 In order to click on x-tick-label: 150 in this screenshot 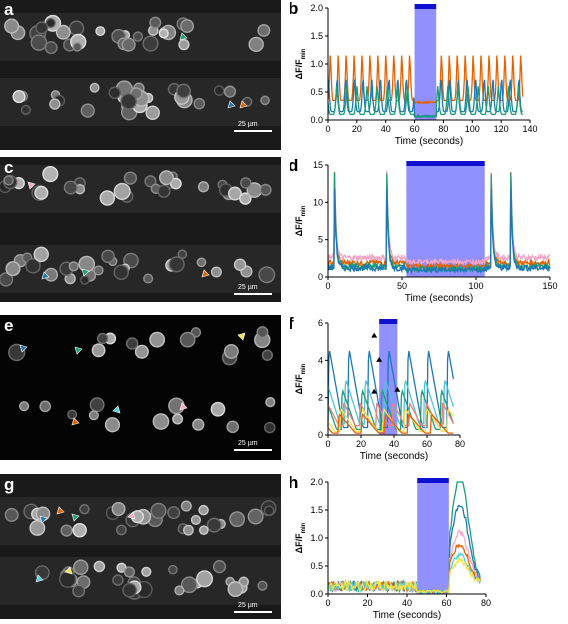, I will do `click(549, 286)`.